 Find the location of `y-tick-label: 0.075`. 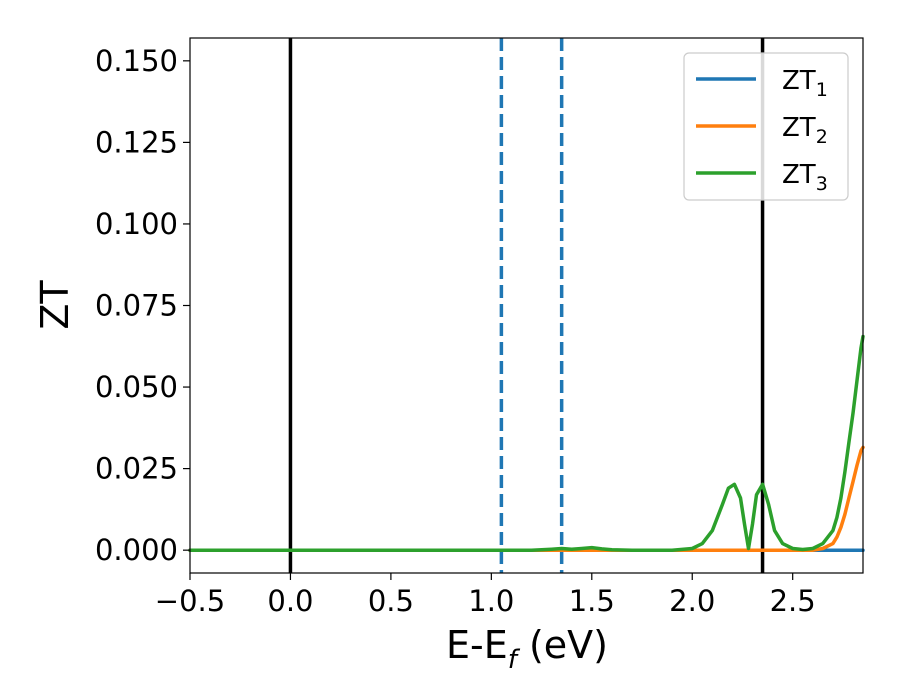

y-tick-label: 0.075 is located at coordinates (136, 306).